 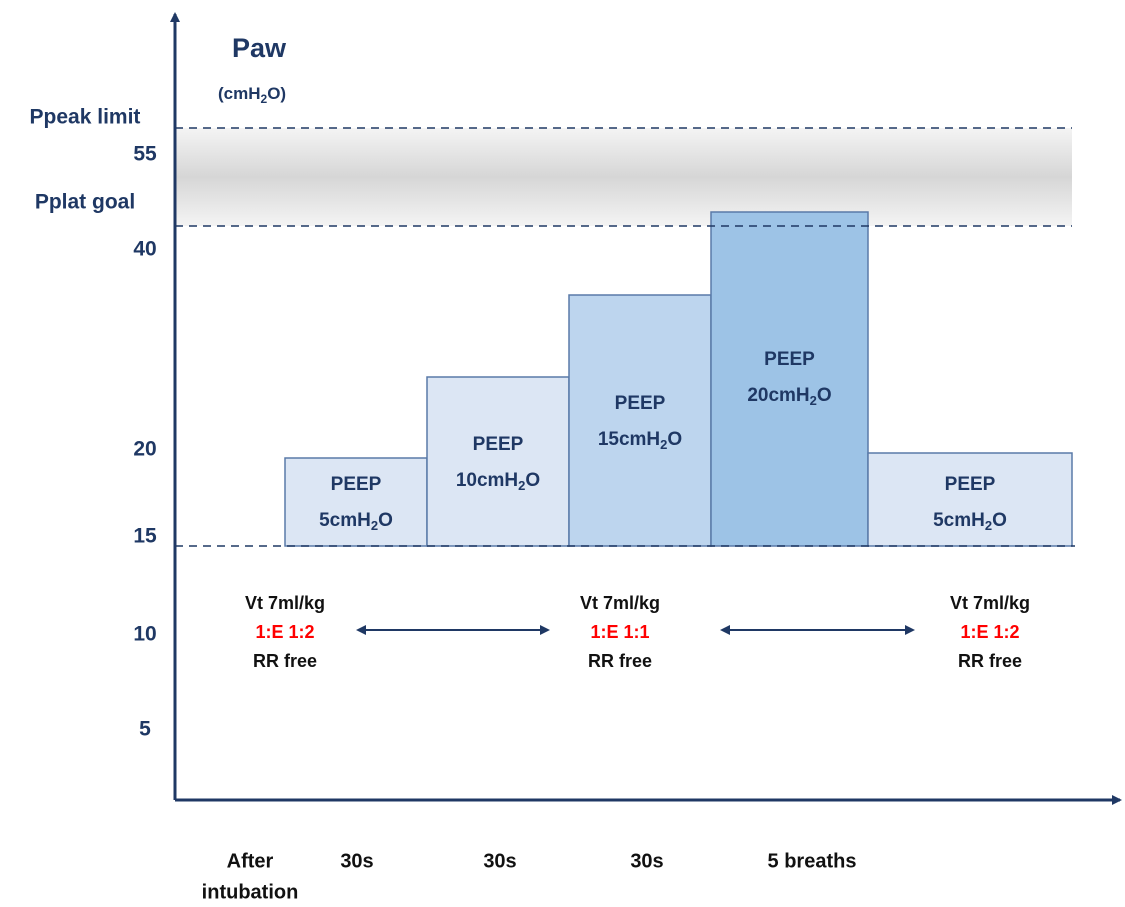 I want to click on step-value: 10cmH2O, so click(x=498, y=481).